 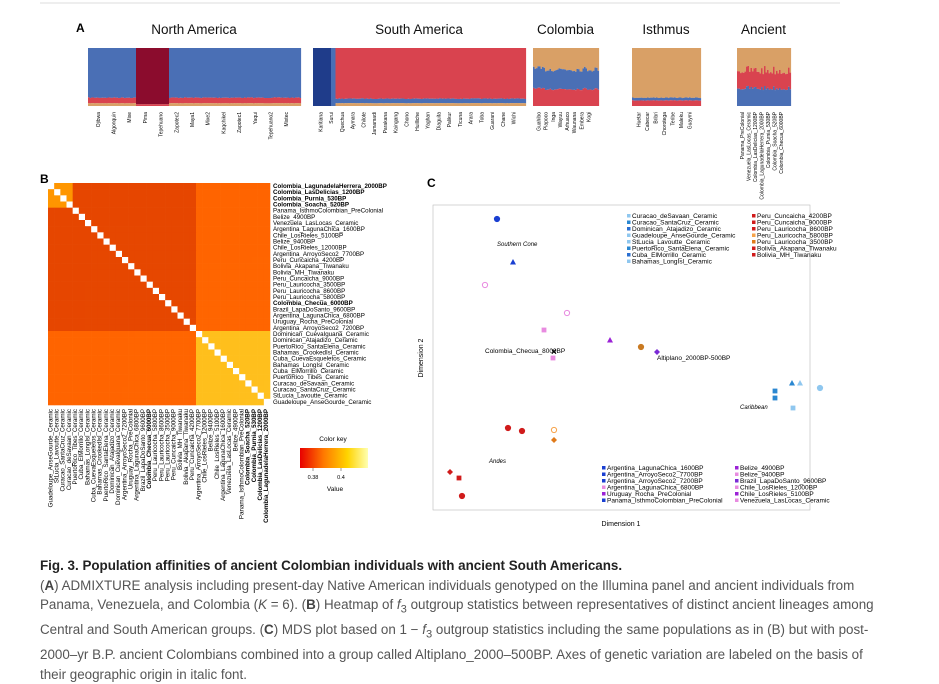 What do you see at coordinates (266, 466) in the screenshot?
I see `column-label: Colombia_LagunadelaHerrera_2000BP` at bounding box center [266, 466].